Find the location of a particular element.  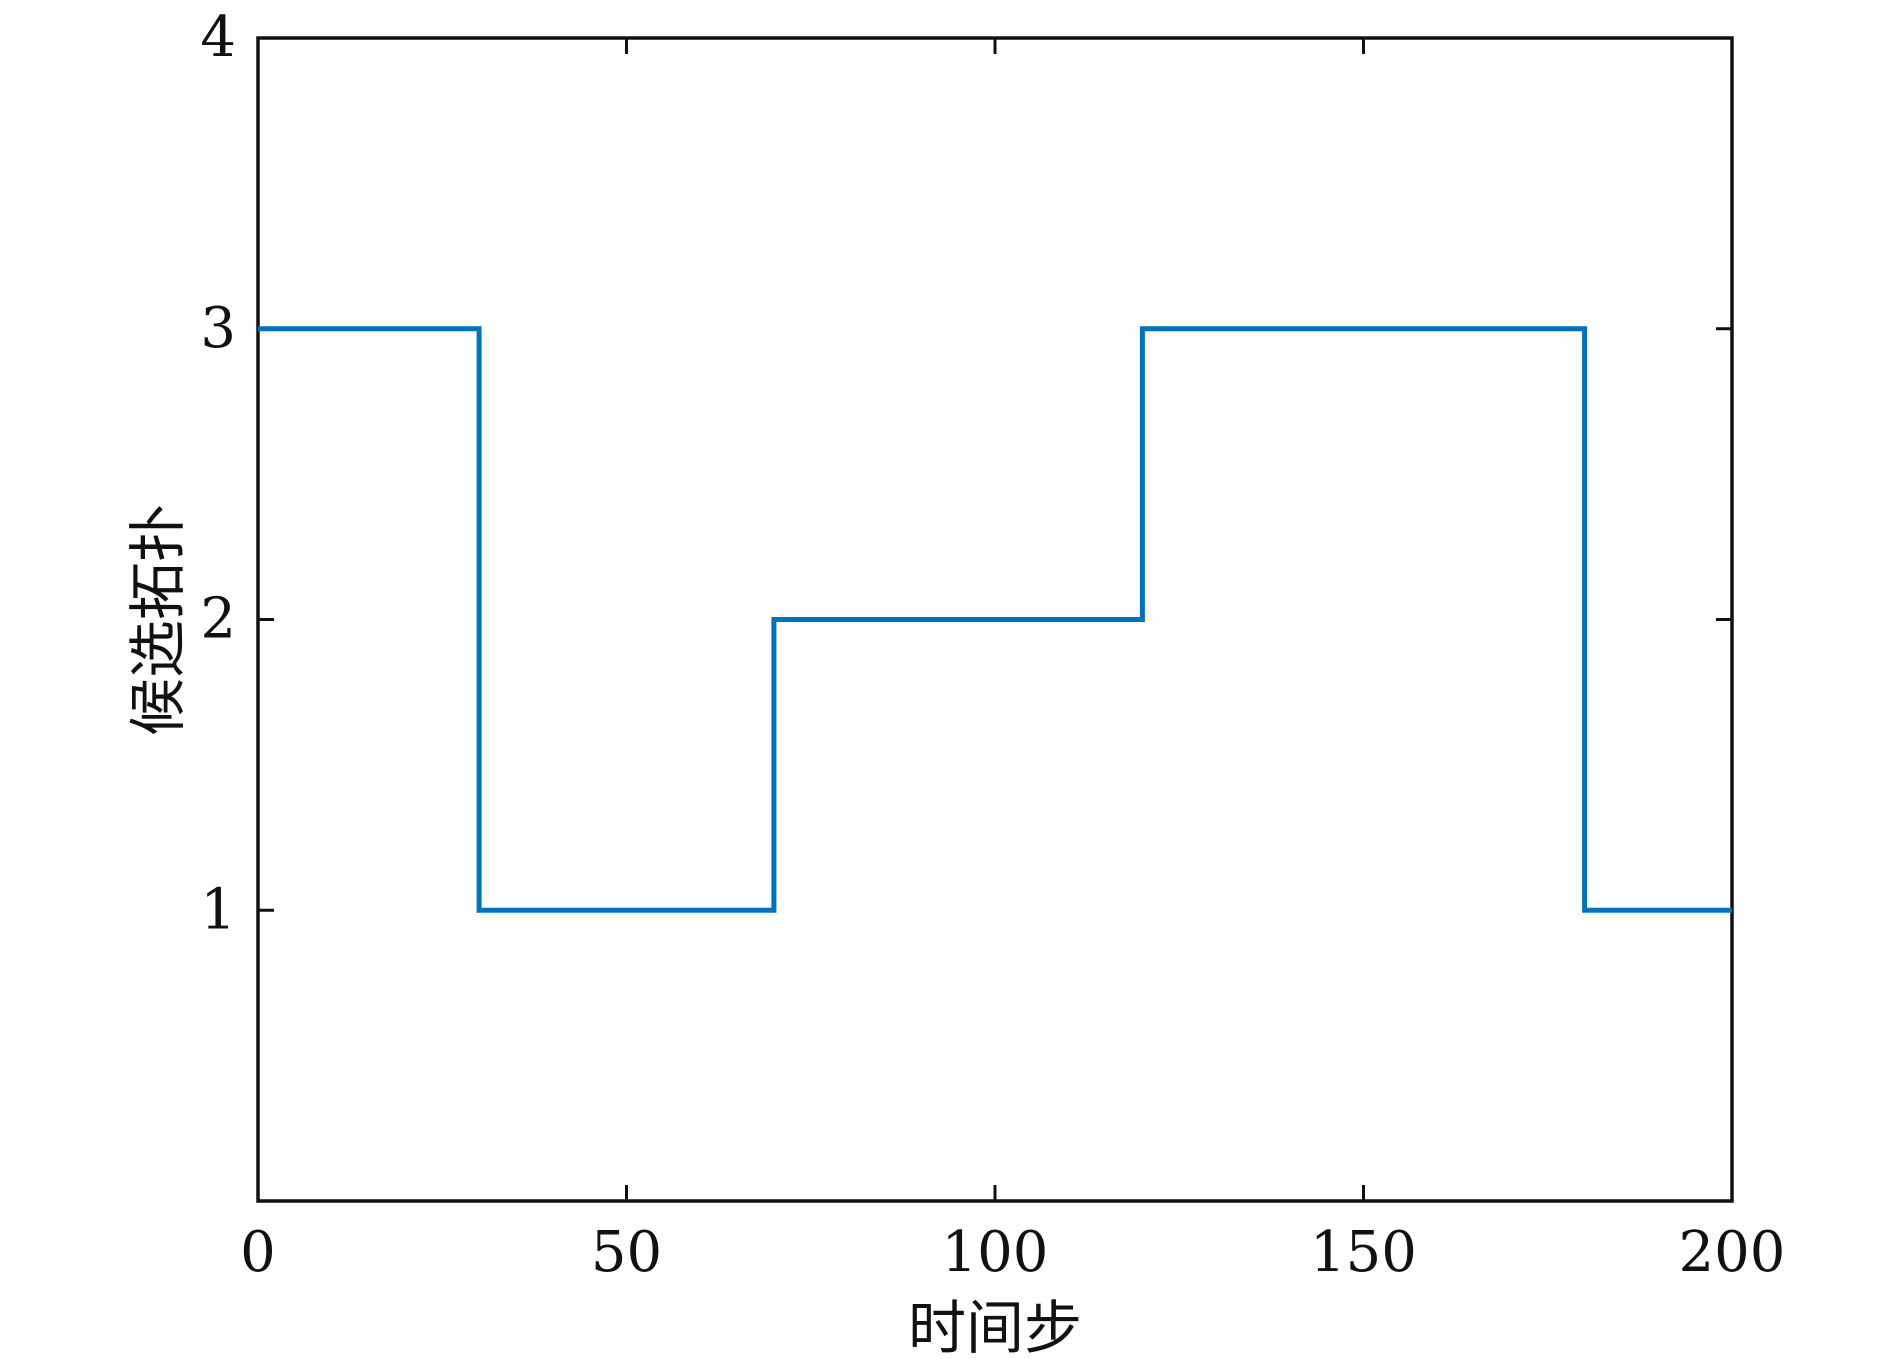

y-tick-label: 2 is located at coordinates (218, 619).